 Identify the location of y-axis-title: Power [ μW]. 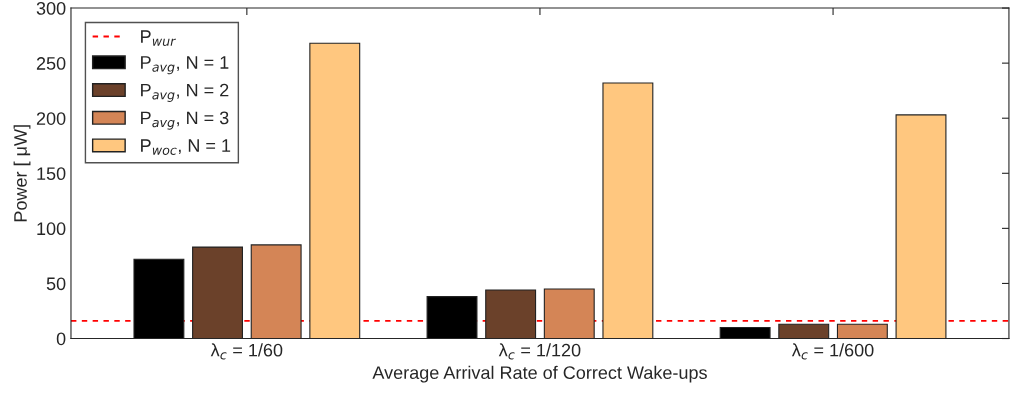
(22, 173).